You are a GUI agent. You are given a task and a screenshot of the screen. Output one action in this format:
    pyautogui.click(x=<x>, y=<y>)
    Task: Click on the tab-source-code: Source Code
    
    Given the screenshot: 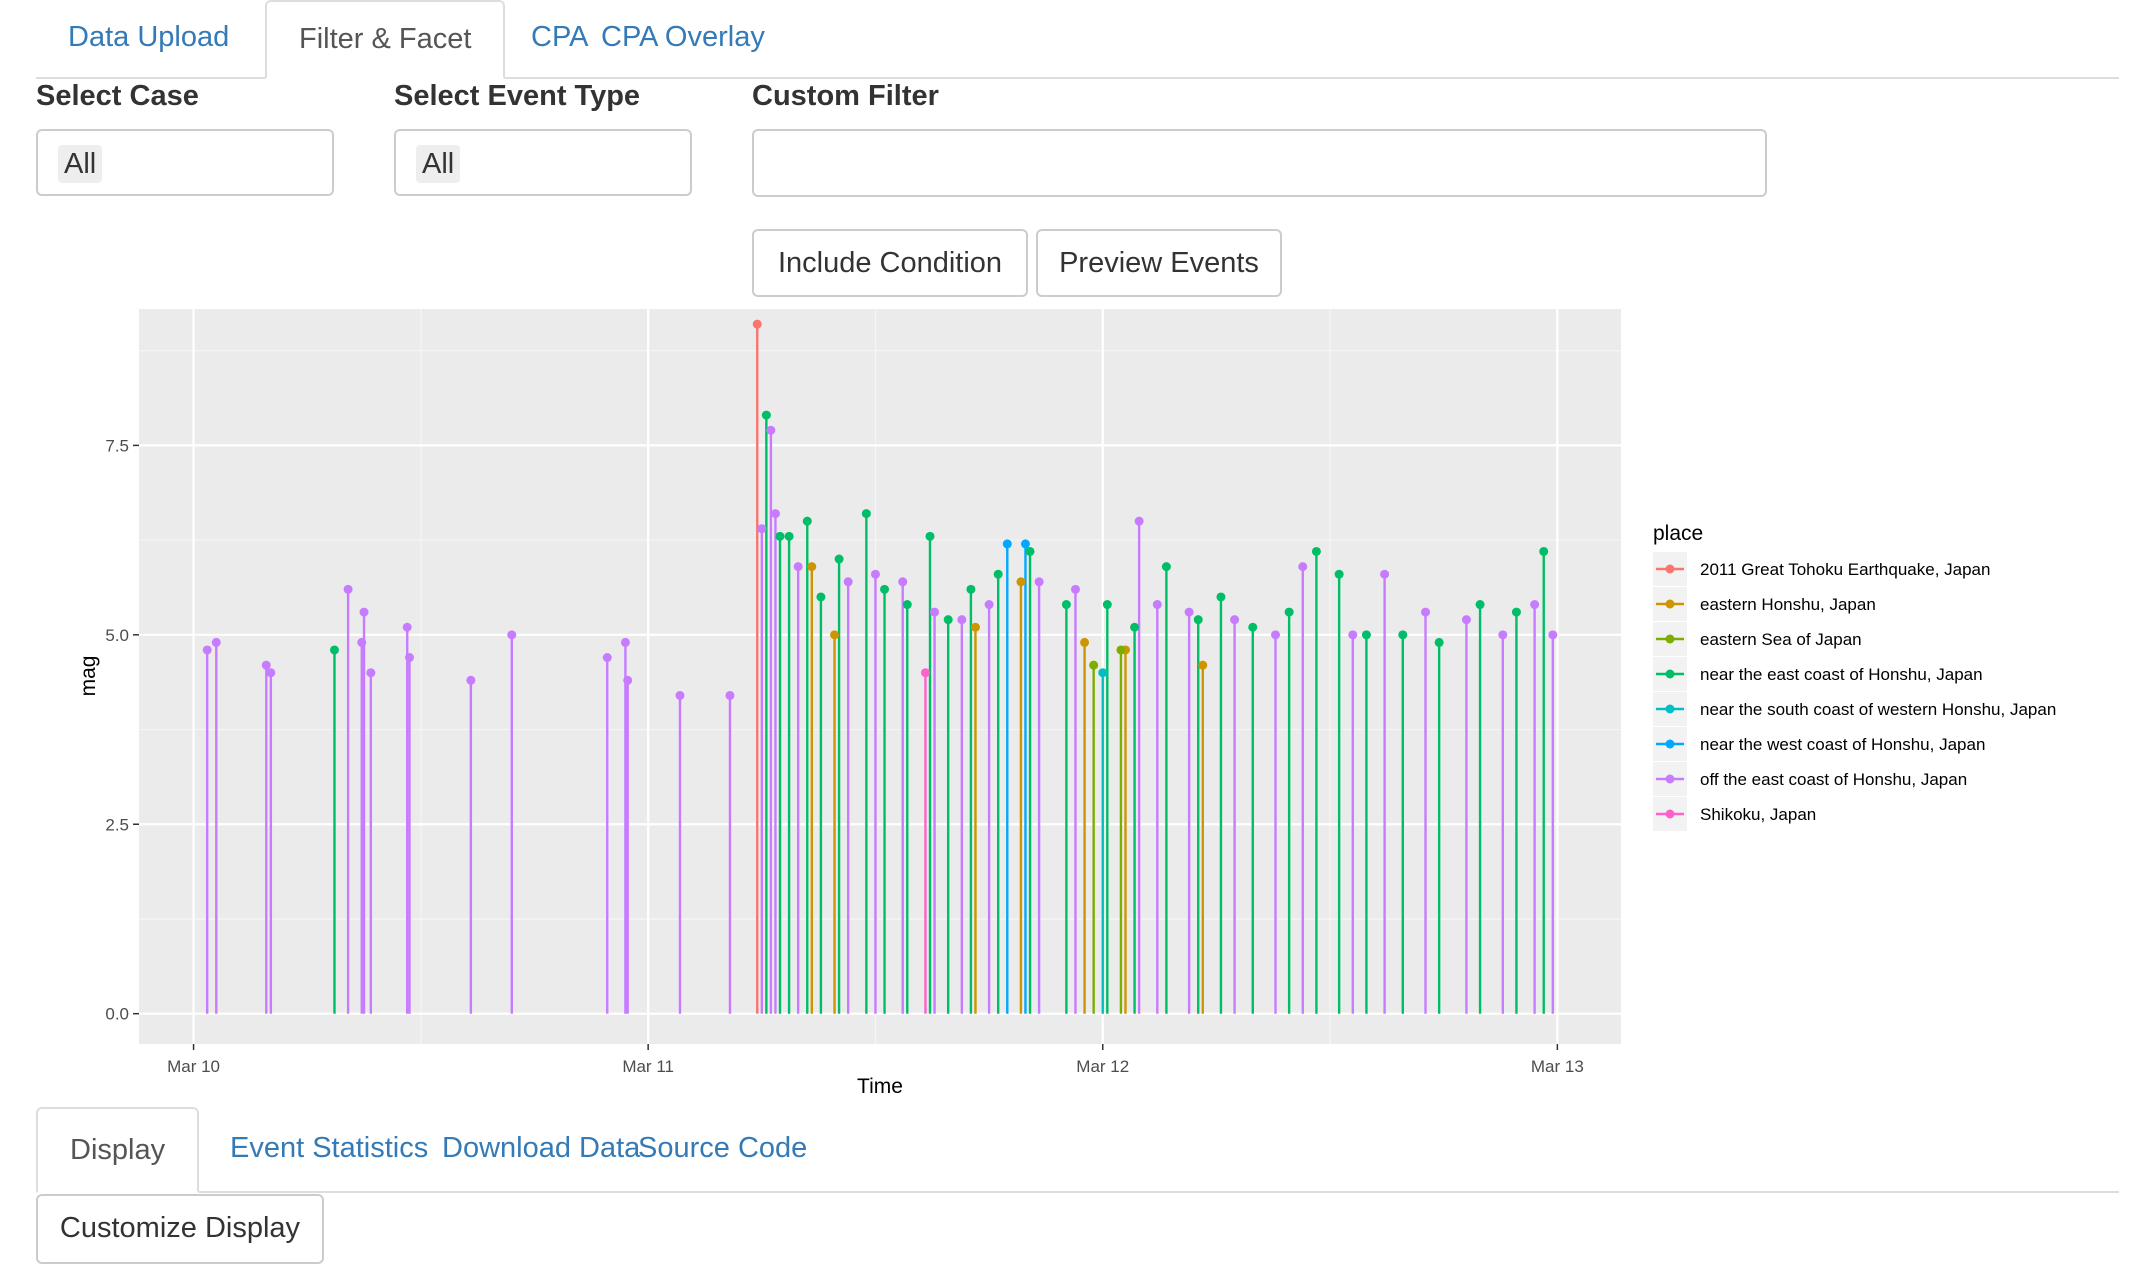 What is the action you would take?
    pyautogui.click(x=723, y=1148)
    